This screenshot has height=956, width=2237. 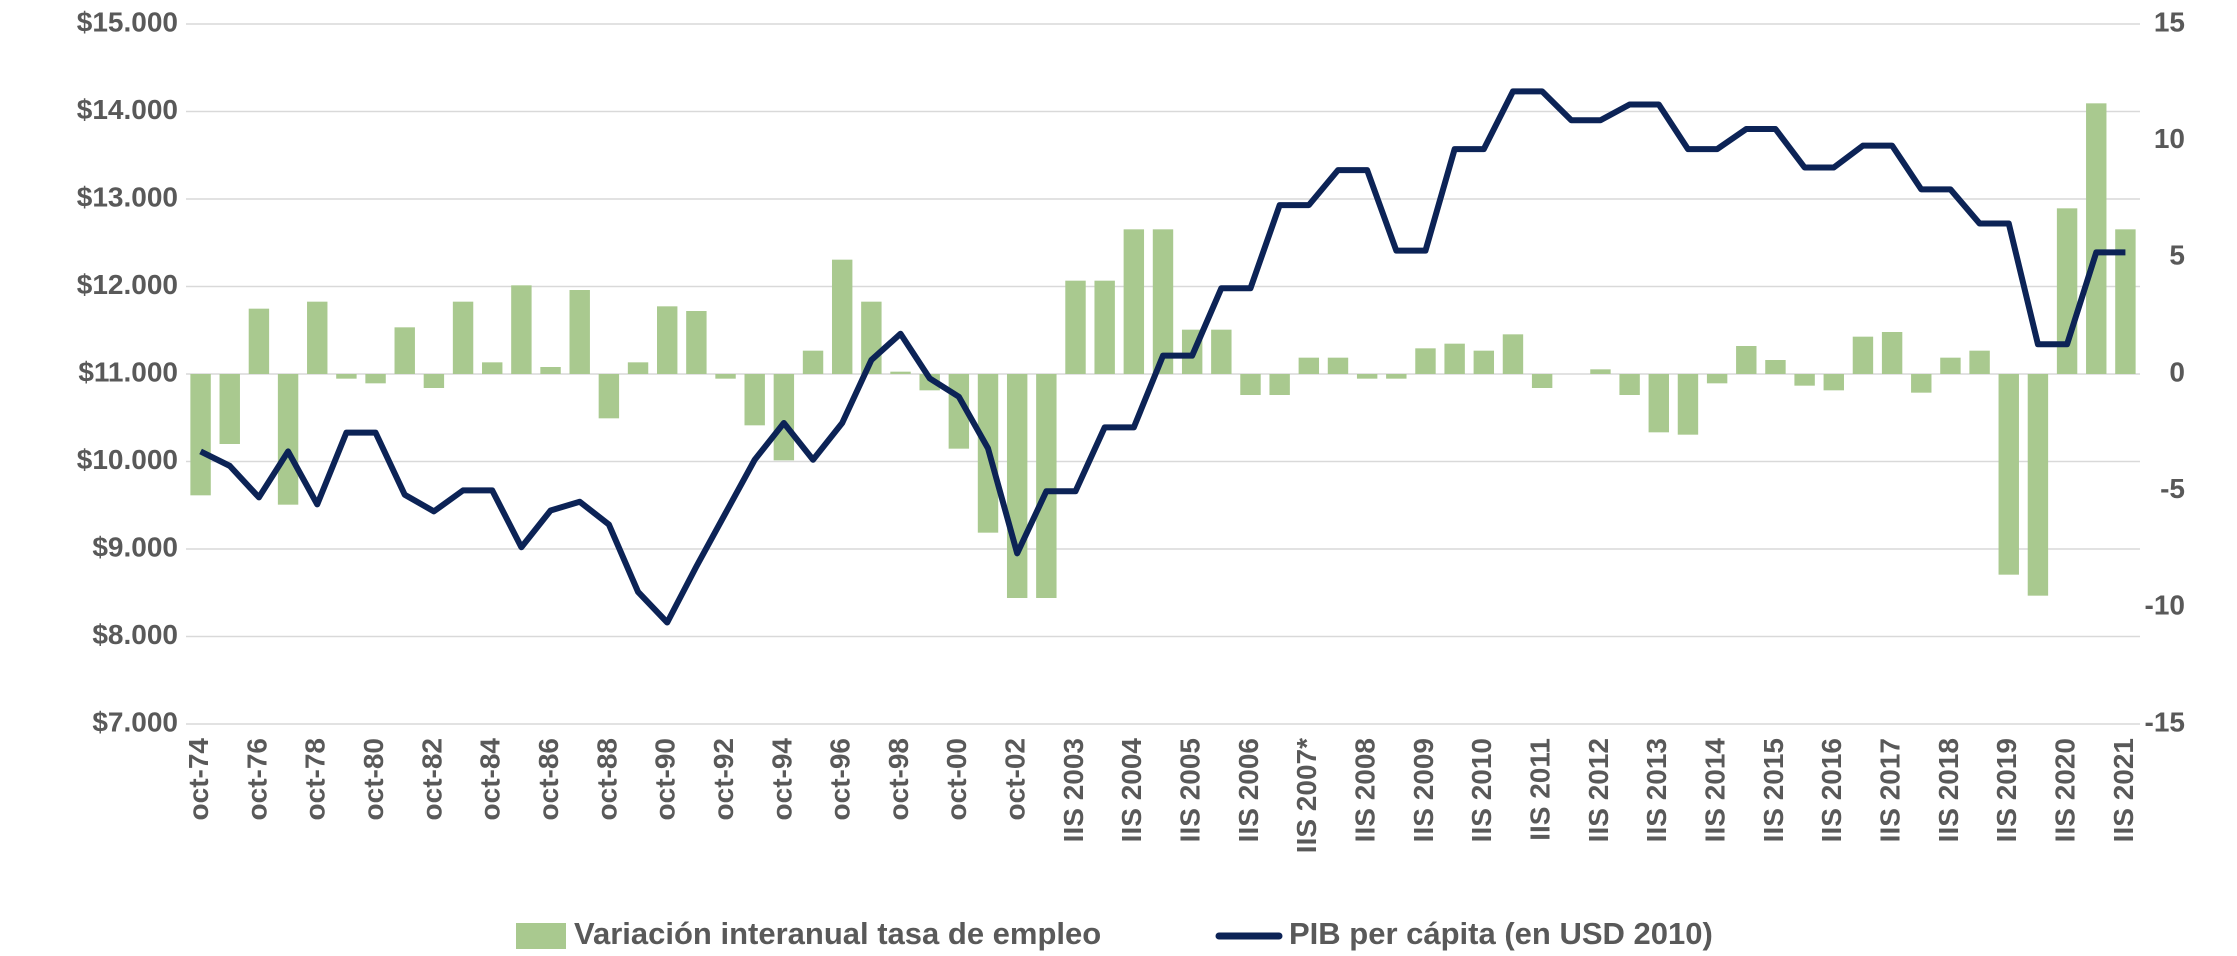 I want to click on y-tick-label: $11.000, so click(x=128, y=371).